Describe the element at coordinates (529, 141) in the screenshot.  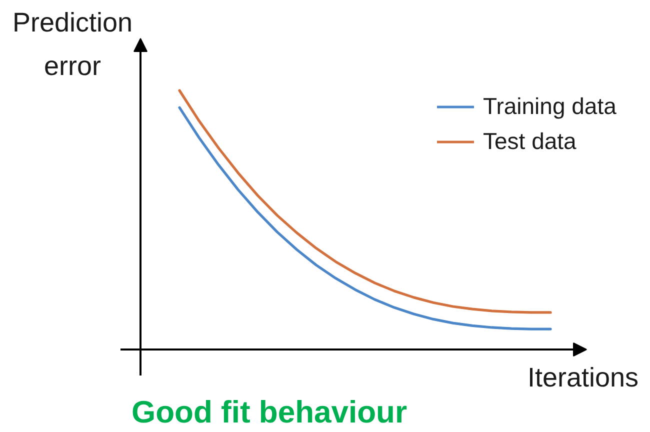
I see `legend-label: Test data` at that location.